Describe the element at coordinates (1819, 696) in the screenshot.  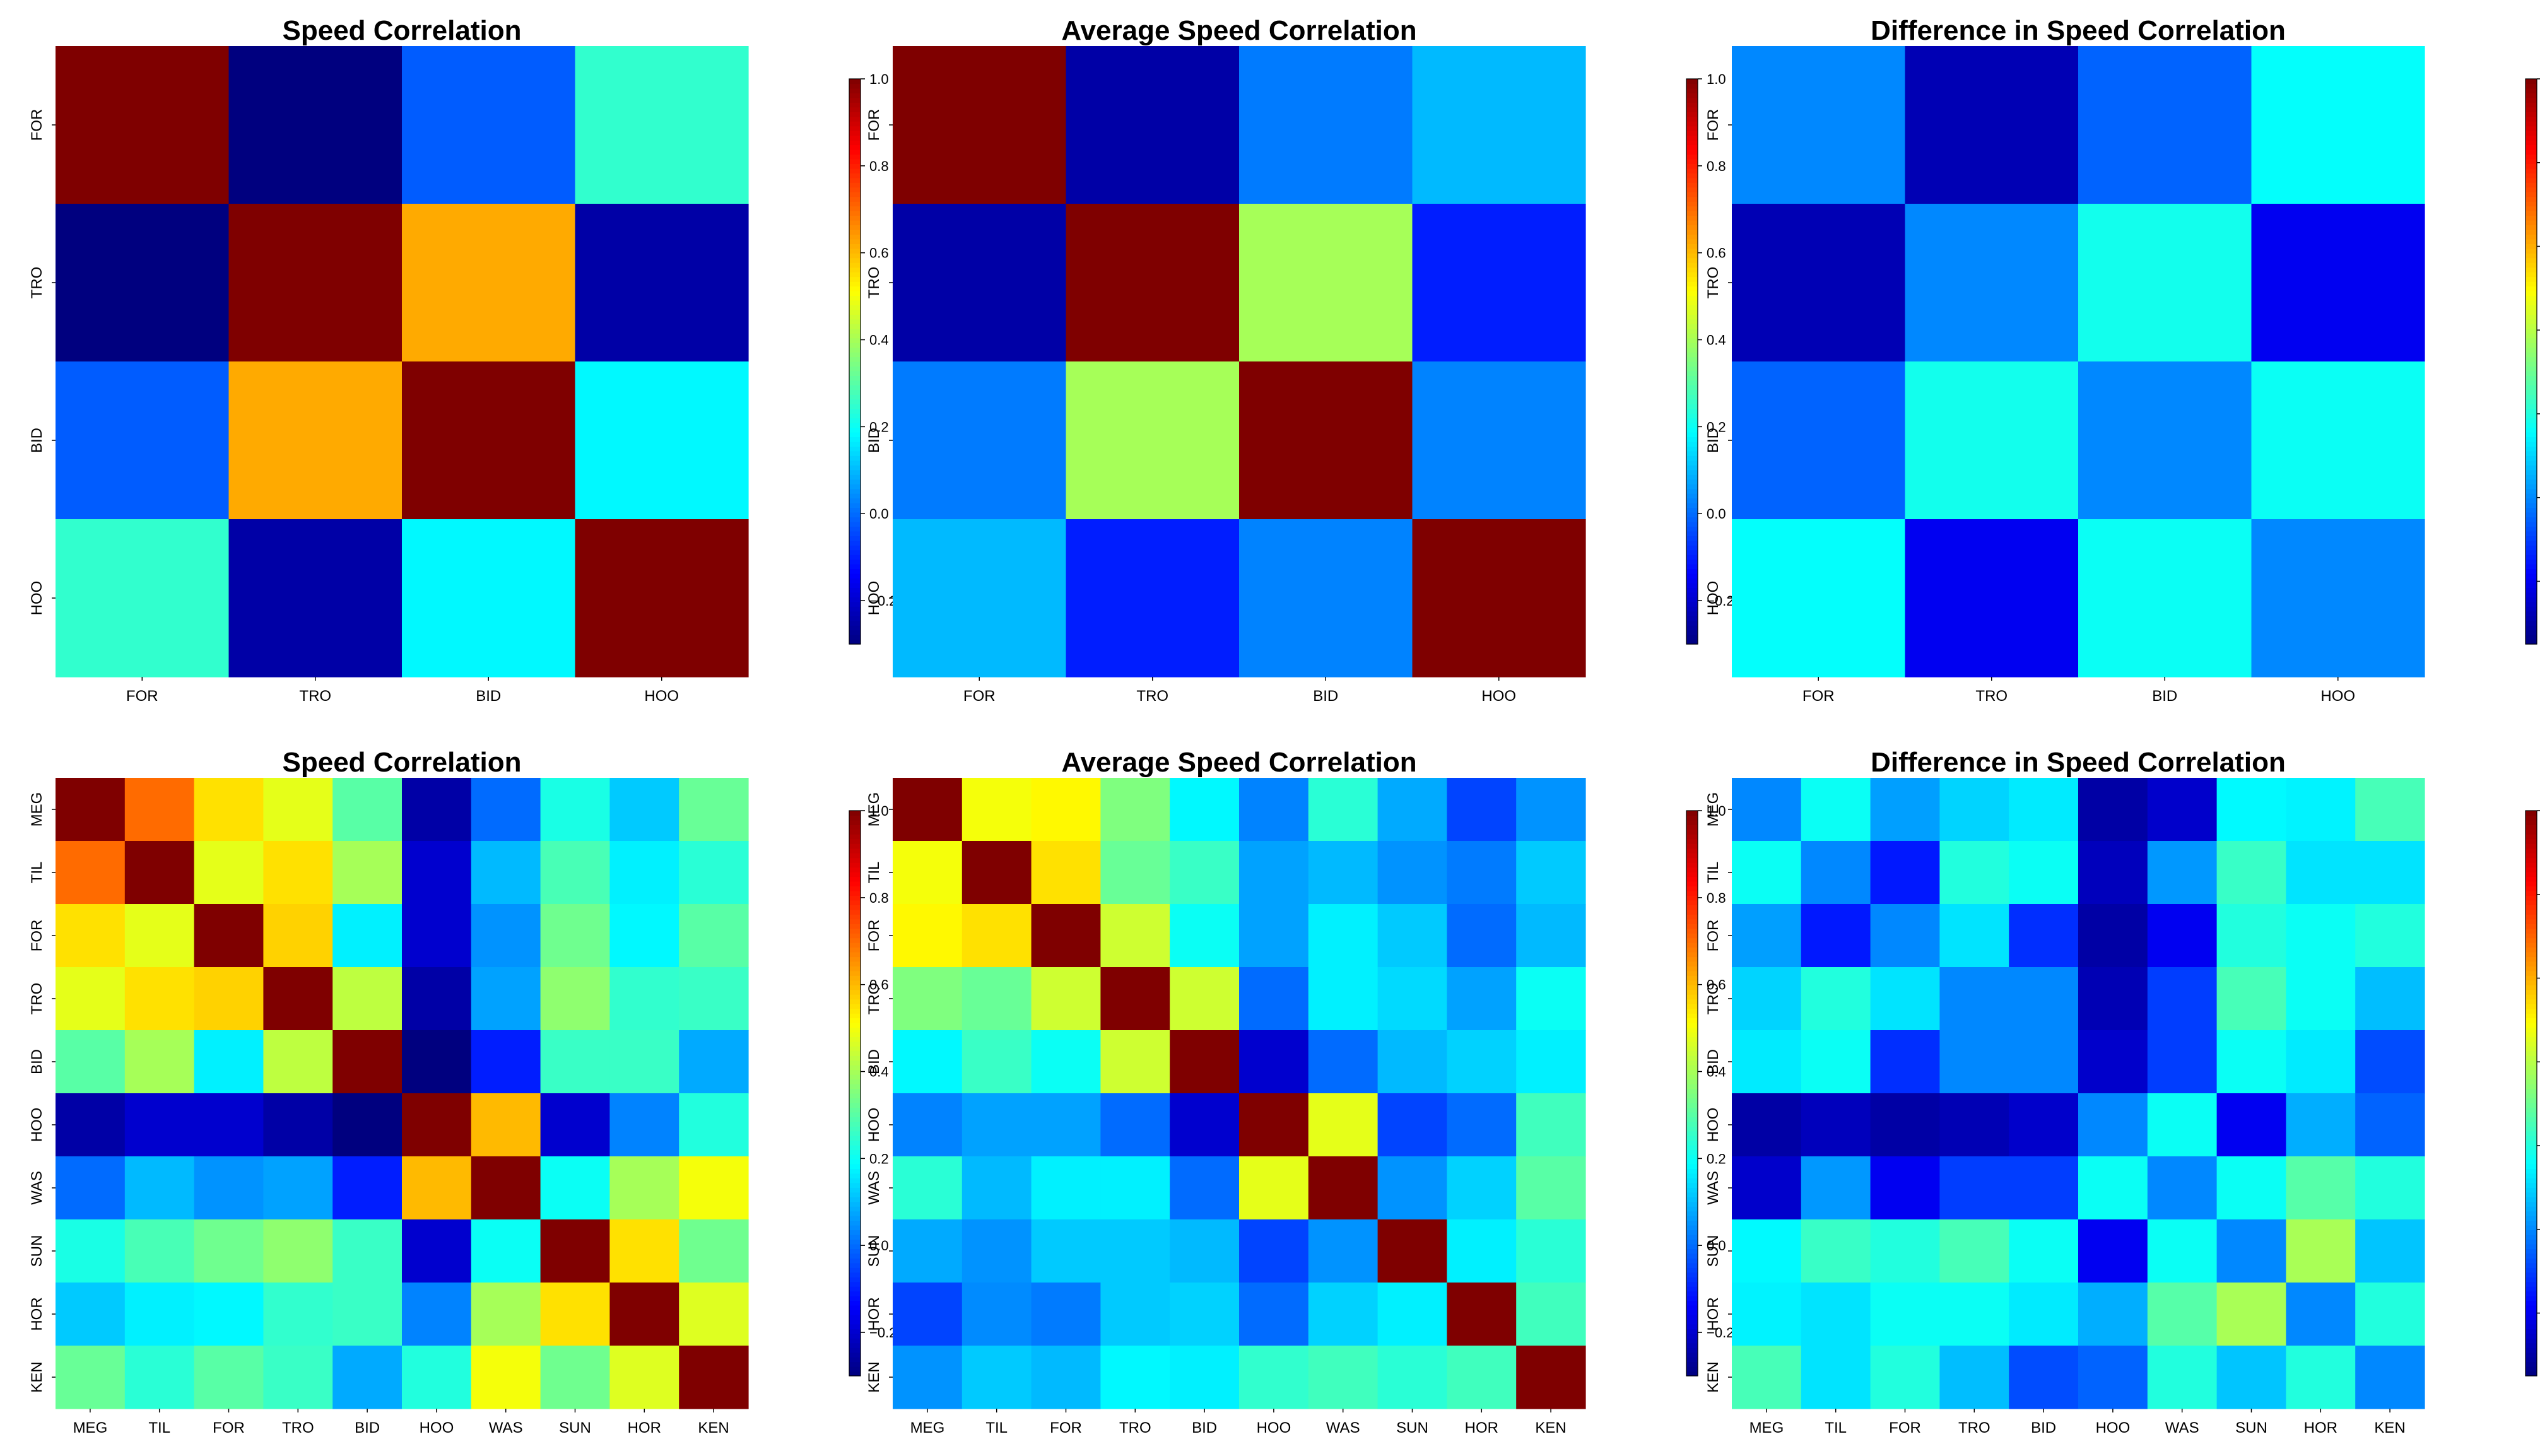
I see `x-tick-label: FOR` at that location.